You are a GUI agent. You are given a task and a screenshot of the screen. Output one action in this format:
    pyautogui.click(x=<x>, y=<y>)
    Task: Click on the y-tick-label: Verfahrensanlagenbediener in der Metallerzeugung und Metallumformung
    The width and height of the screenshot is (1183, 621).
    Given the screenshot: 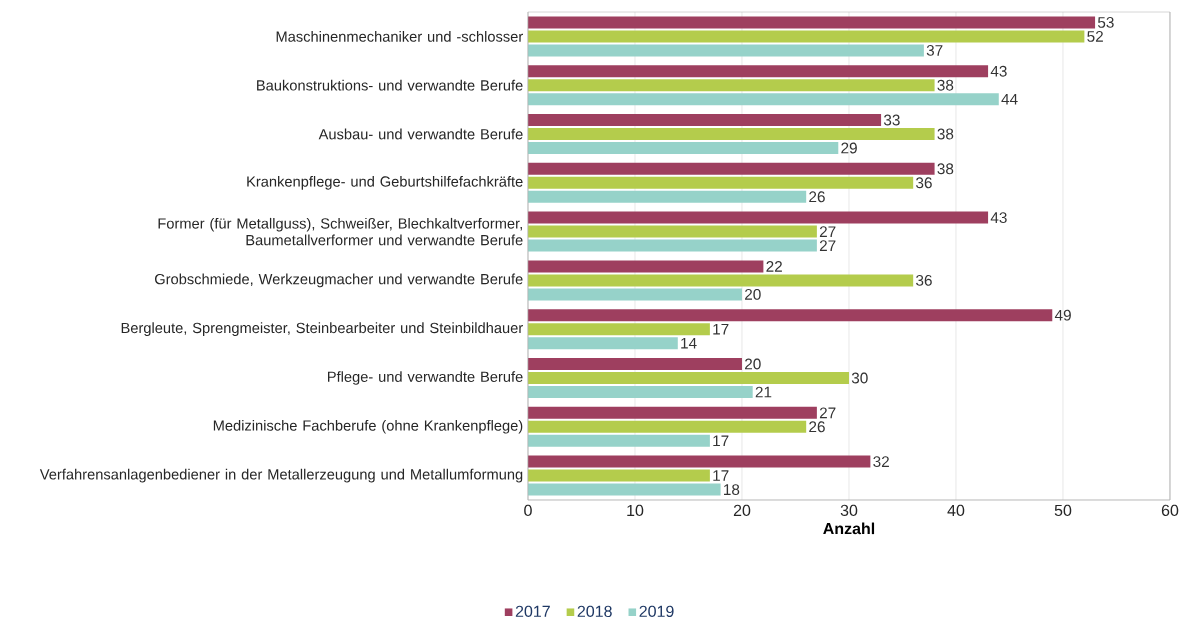 What is the action you would take?
    pyautogui.click(x=281, y=475)
    